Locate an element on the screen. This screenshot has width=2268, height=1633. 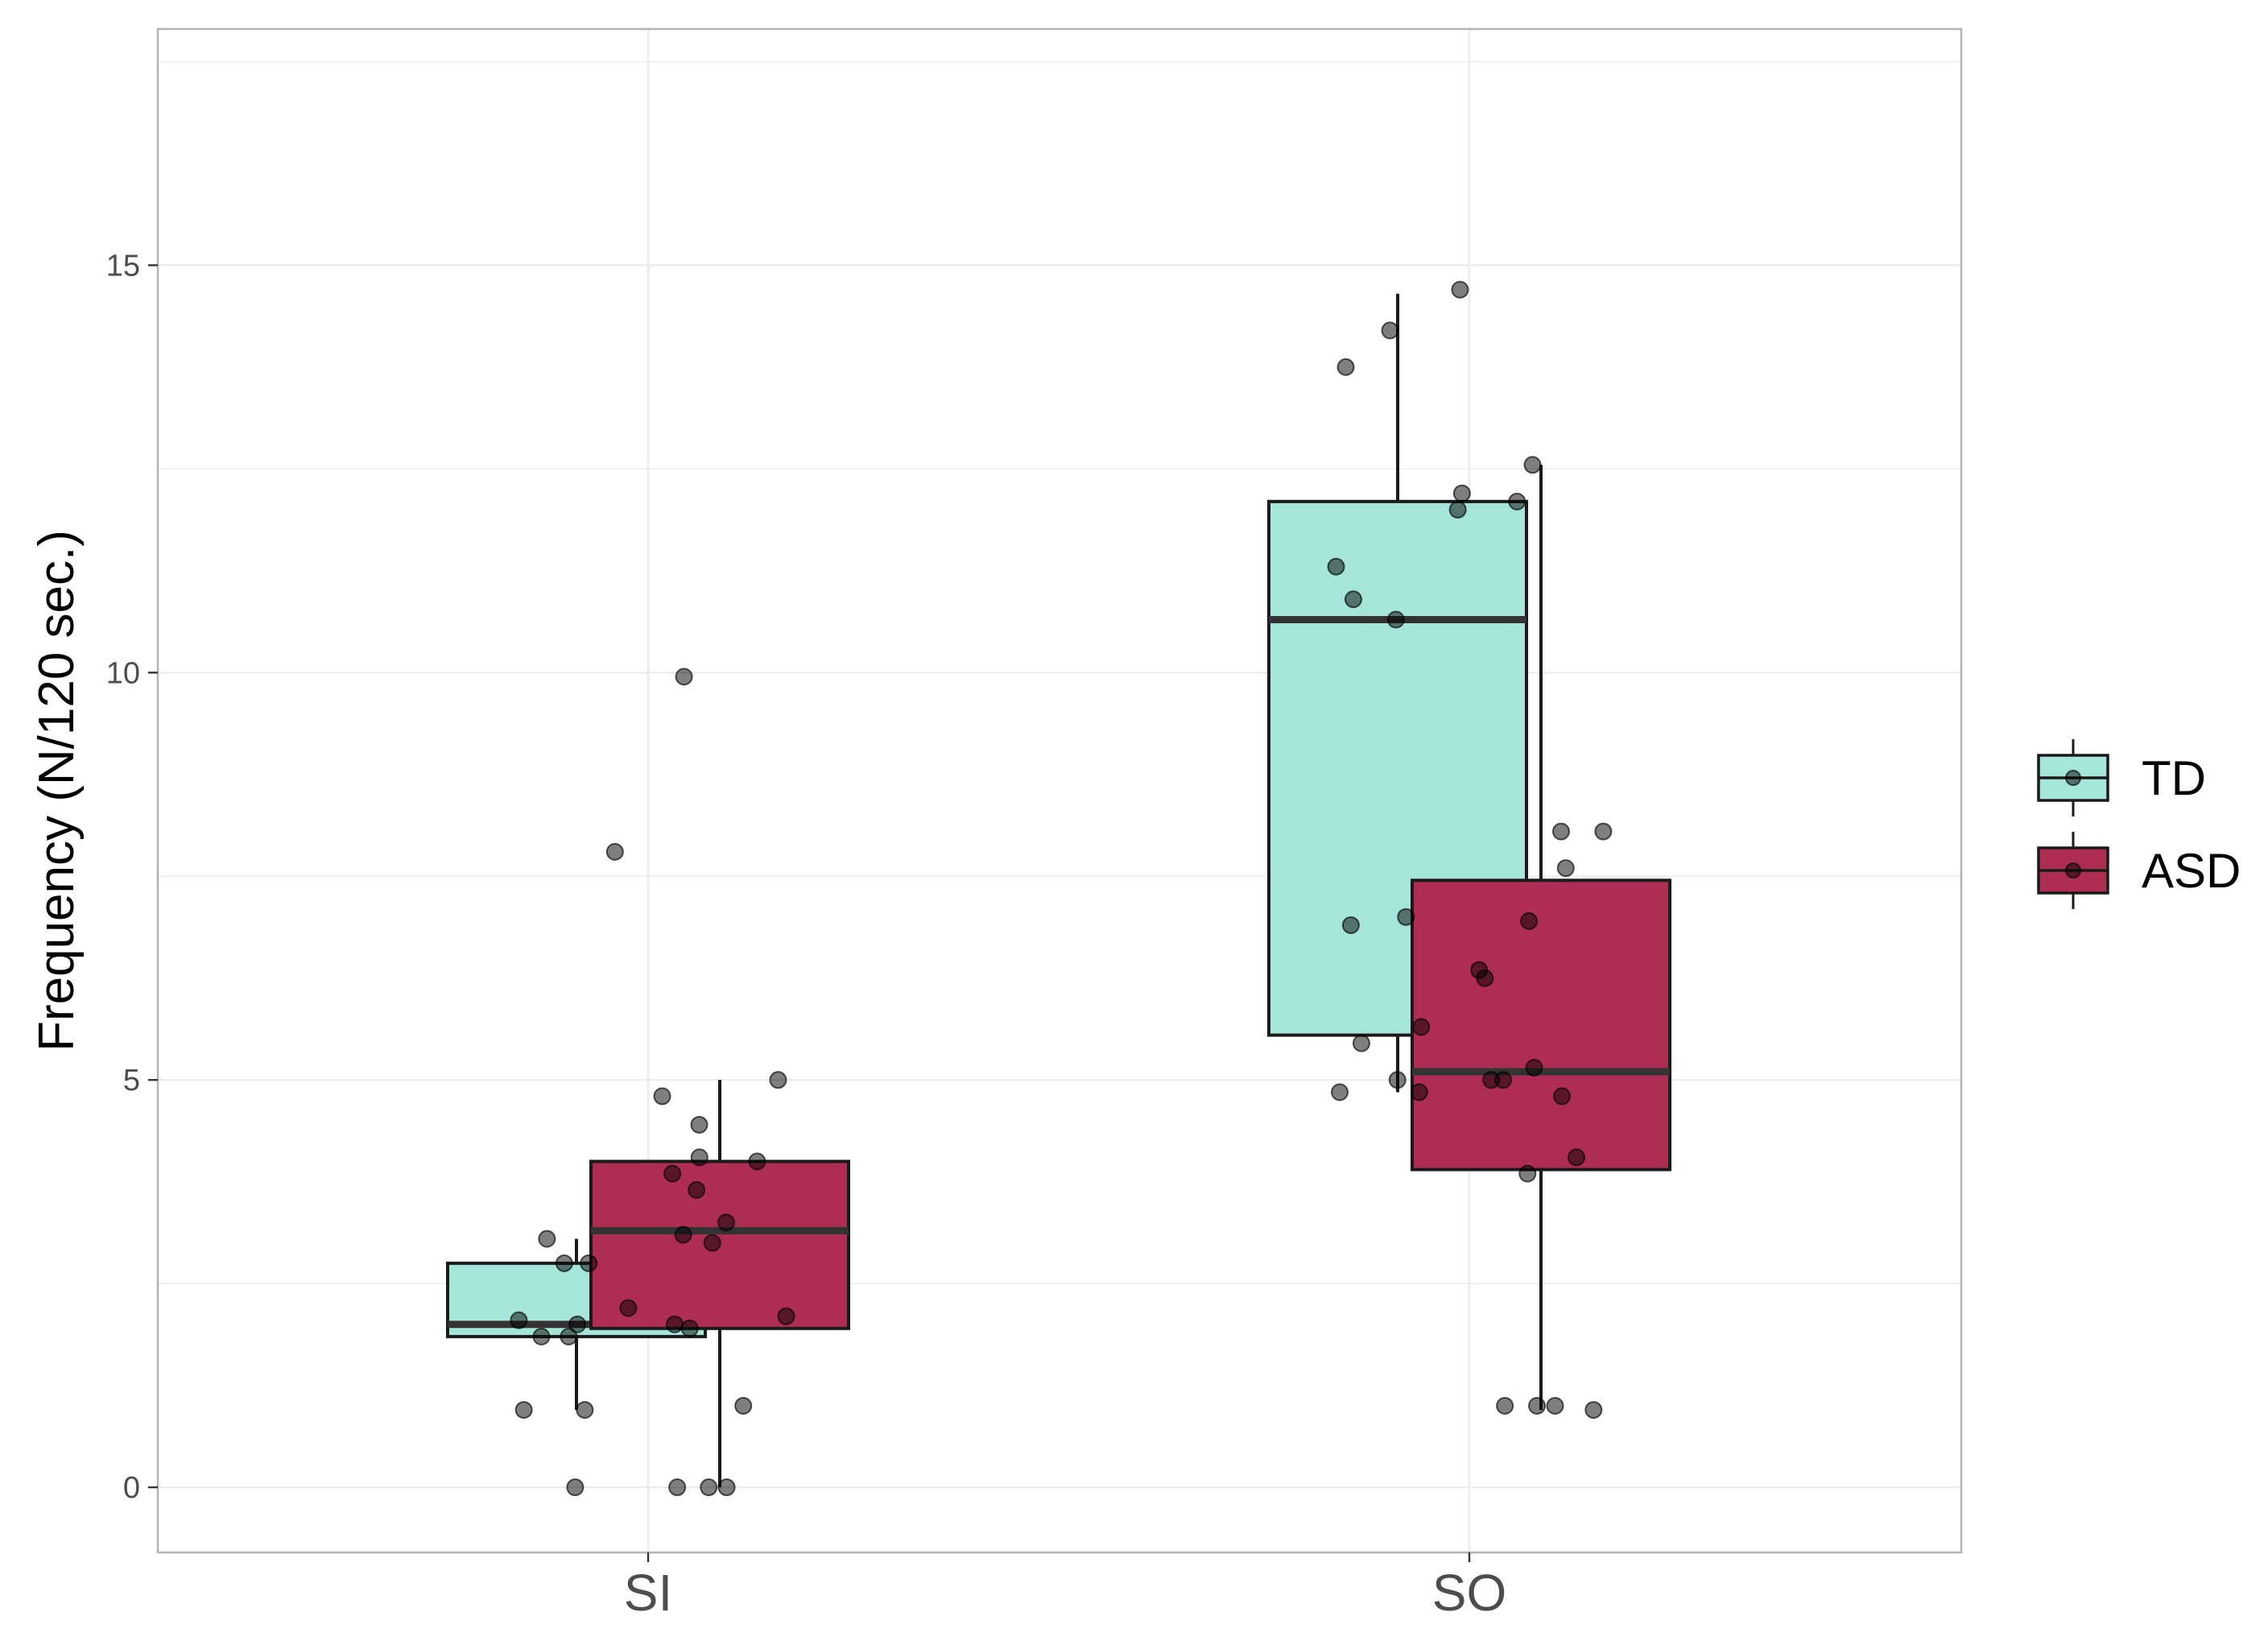
box-iqr is located at coordinates (1541, 1025).